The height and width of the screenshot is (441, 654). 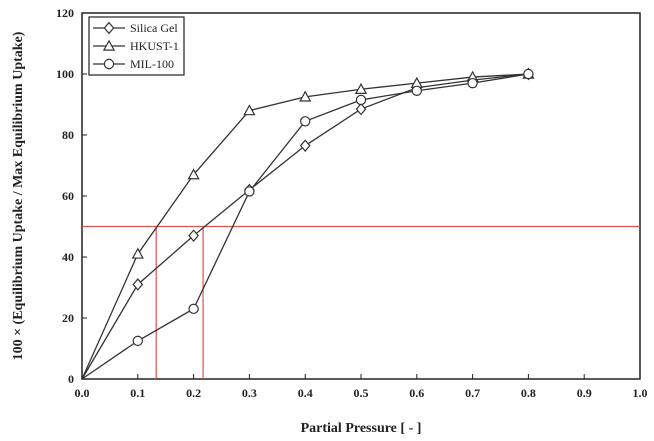 What do you see at coordinates (109, 28) in the screenshot?
I see `legend-marker-silica-gel` at bounding box center [109, 28].